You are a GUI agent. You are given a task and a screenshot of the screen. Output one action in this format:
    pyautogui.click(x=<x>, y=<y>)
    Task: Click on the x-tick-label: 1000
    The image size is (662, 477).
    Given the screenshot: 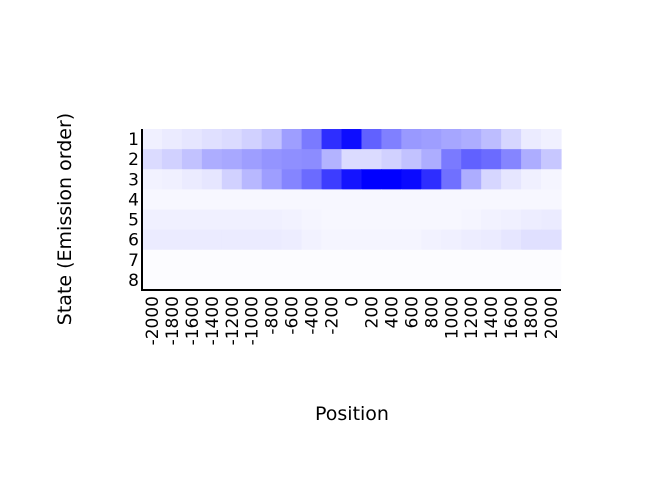 What is the action you would take?
    pyautogui.click(x=452, y=317)
    